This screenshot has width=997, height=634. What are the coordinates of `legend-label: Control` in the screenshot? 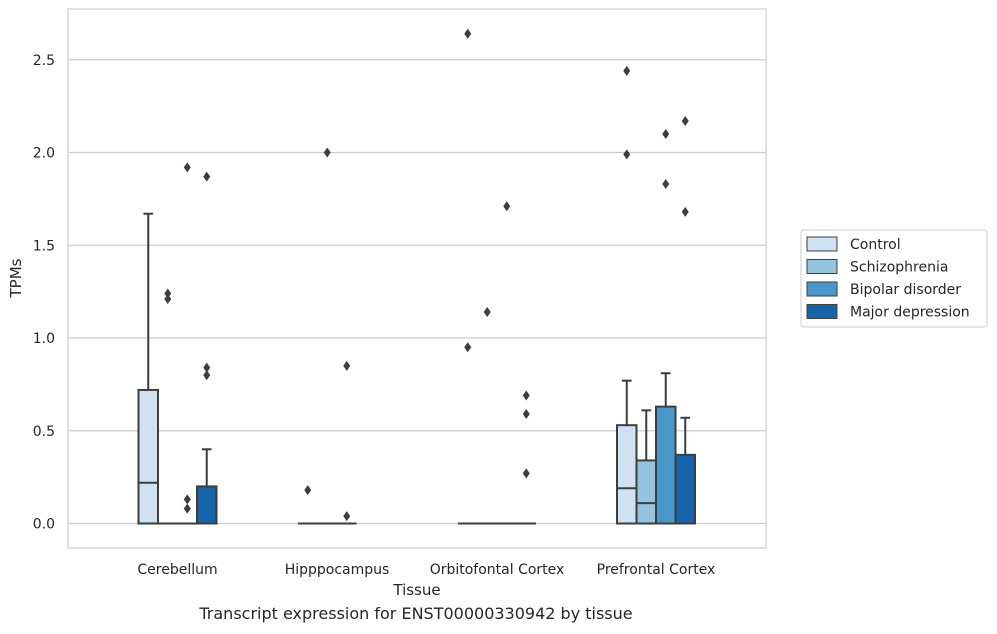 It's located at (875, 245).